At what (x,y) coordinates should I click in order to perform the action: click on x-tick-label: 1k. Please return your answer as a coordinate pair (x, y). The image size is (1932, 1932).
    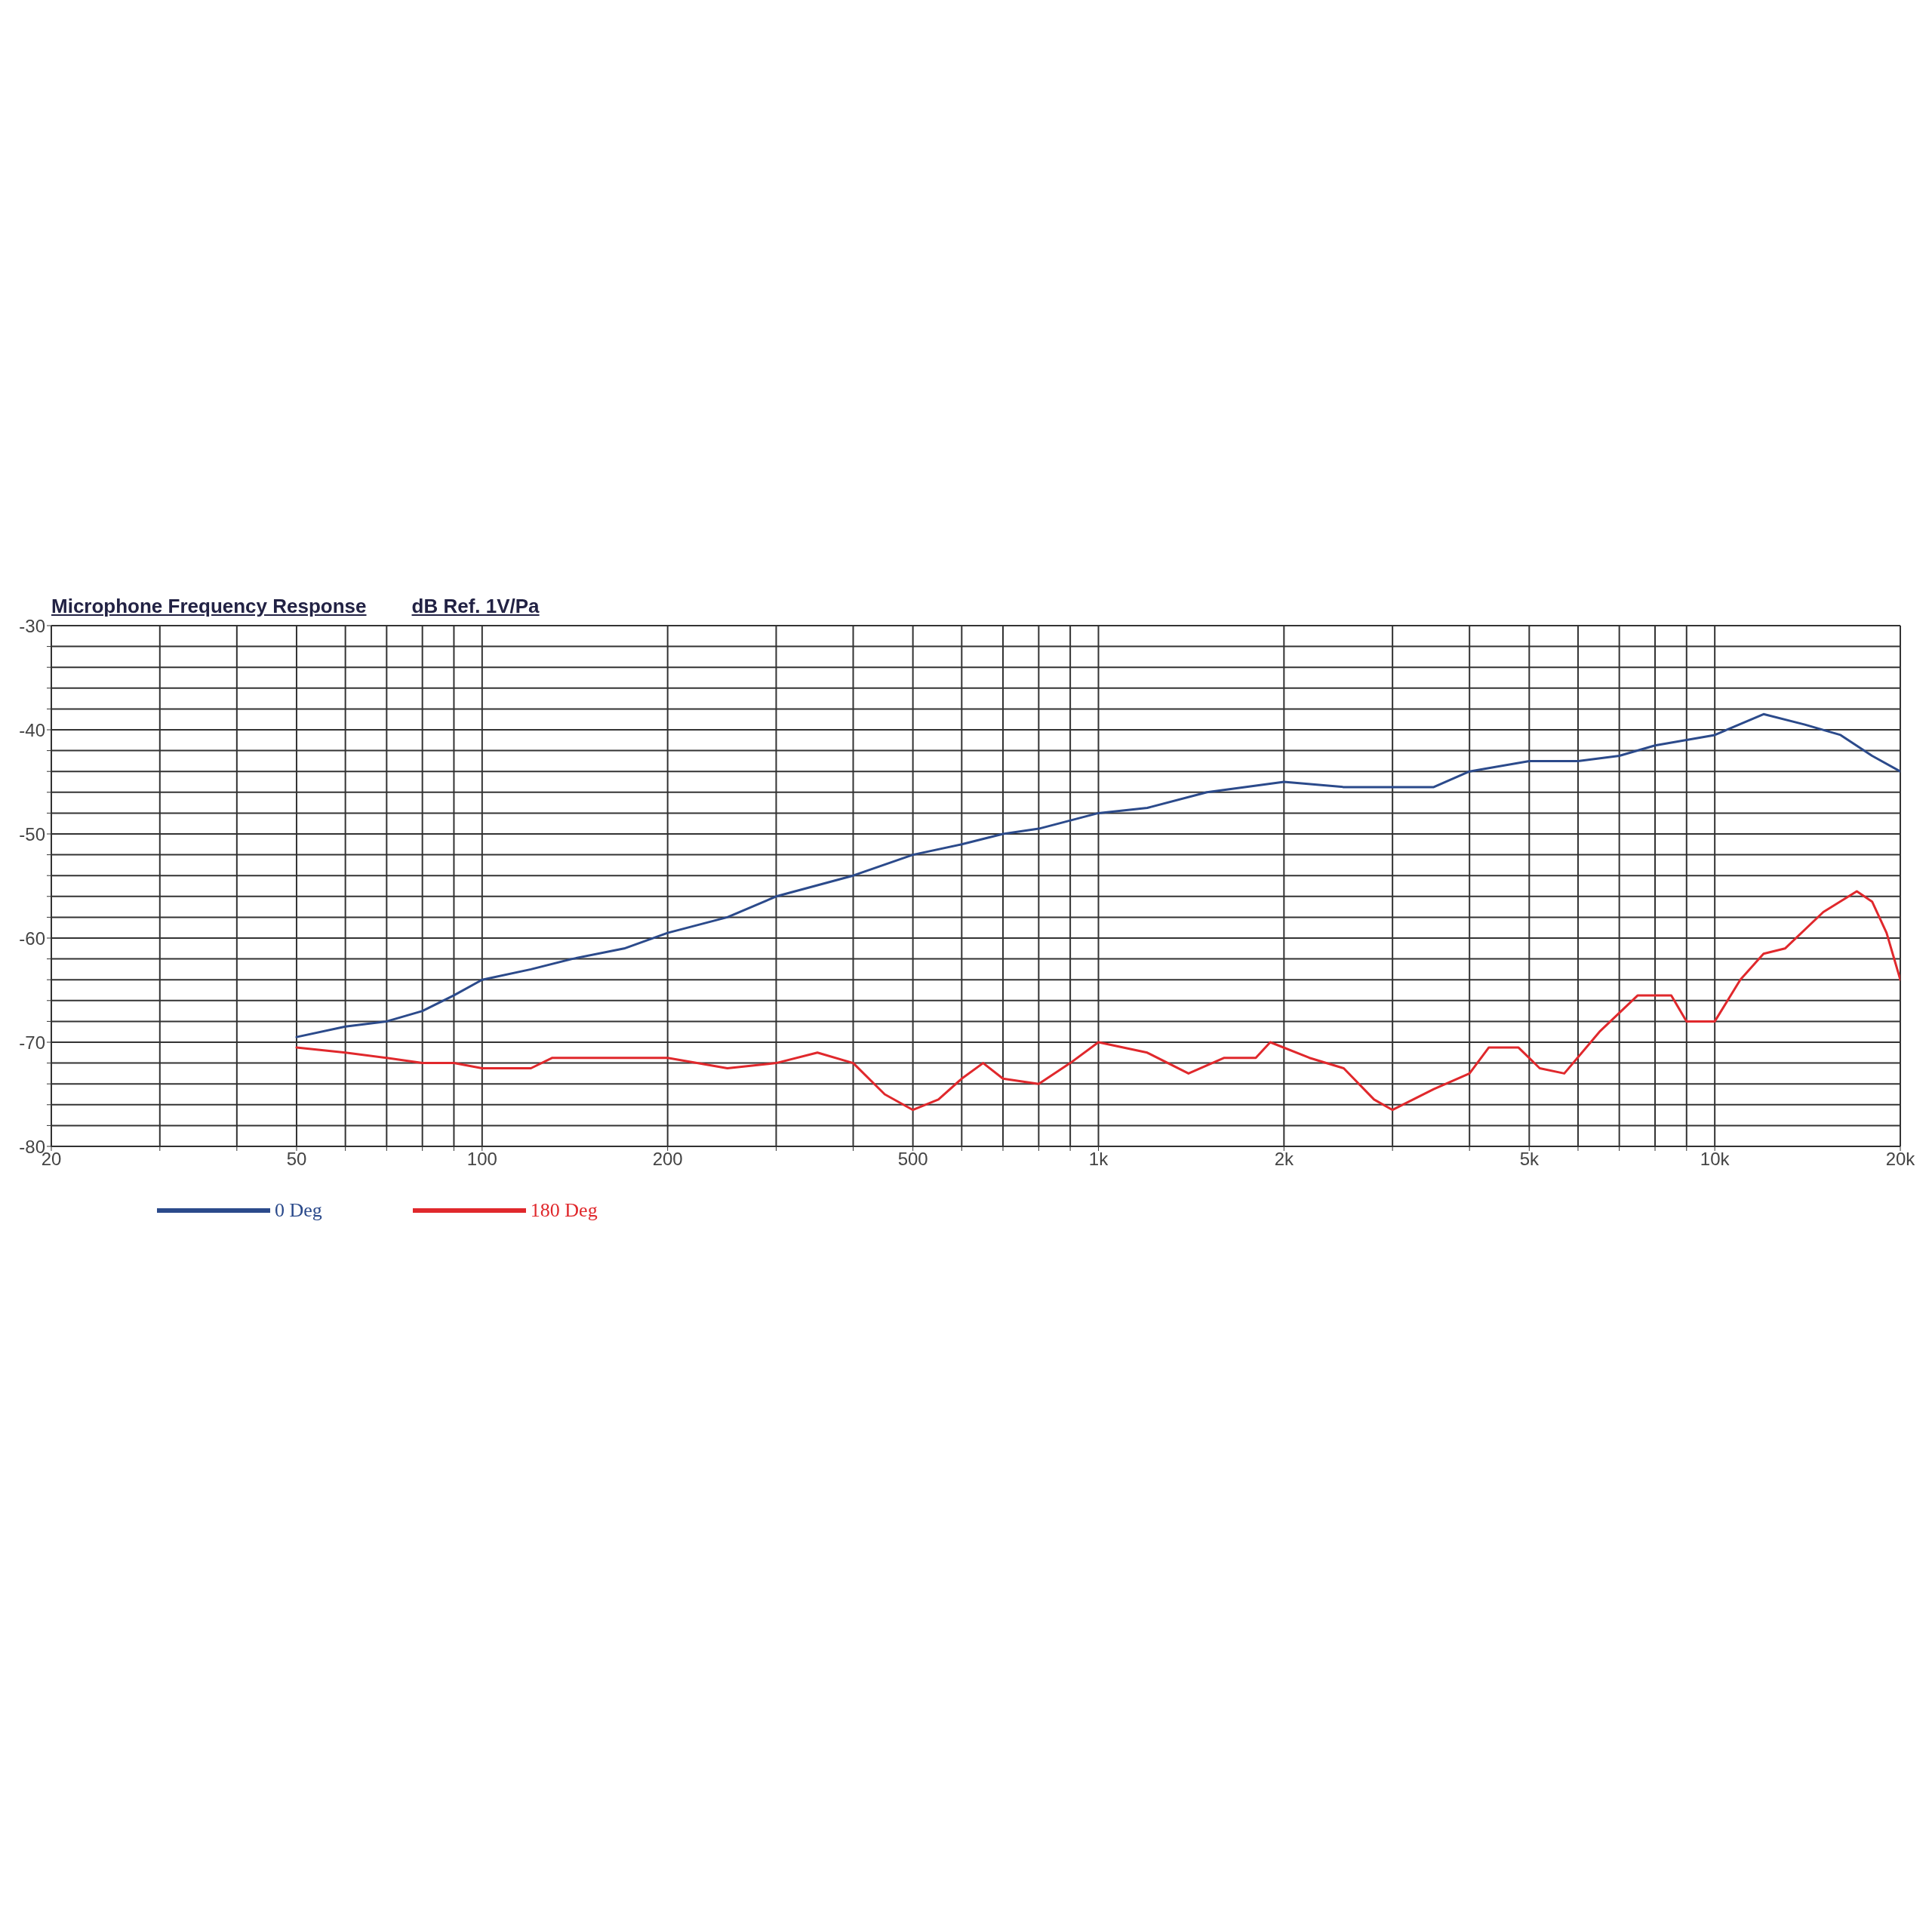
    Looking at the image, I should click on (1098, 1159).